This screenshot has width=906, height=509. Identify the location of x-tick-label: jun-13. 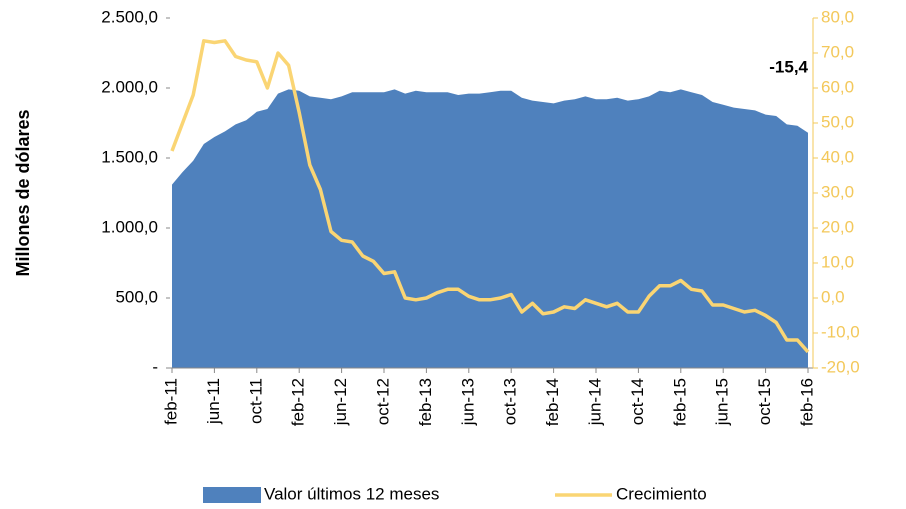
(467, 402).